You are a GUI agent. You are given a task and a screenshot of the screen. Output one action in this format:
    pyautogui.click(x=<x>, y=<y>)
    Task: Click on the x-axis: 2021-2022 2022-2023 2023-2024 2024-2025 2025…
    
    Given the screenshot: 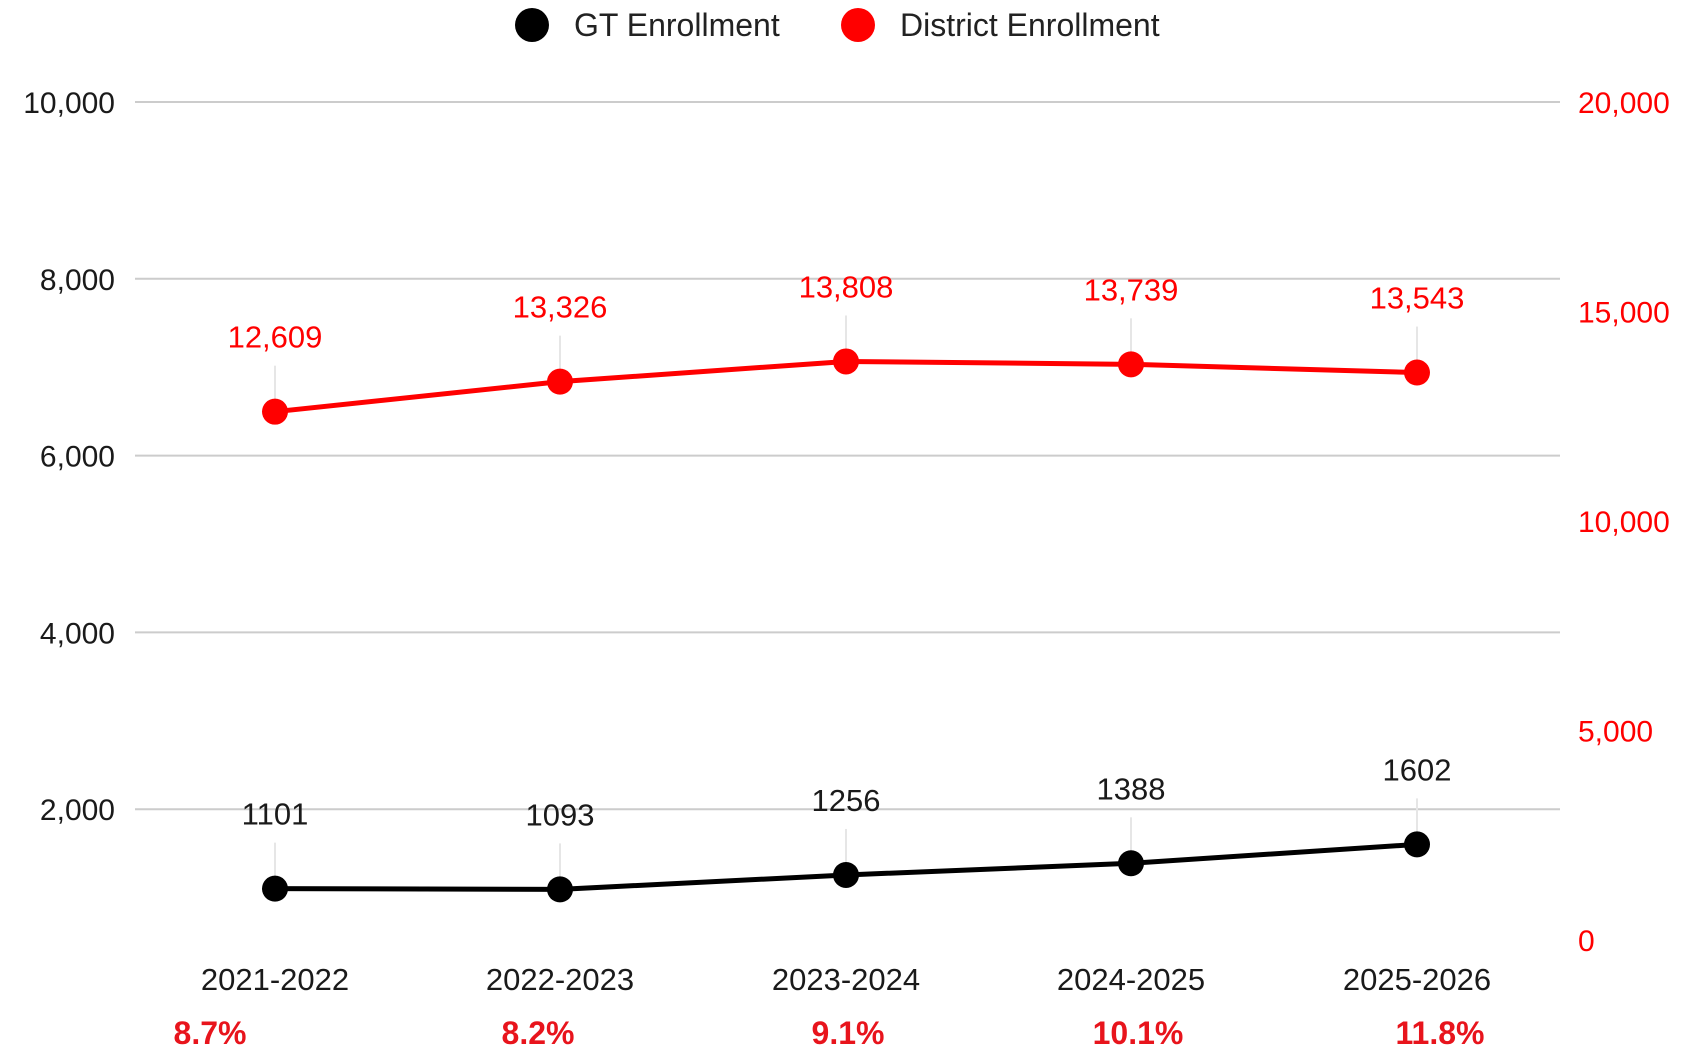 What is the action you would take?
    pyautogui.click(x=846, y=979)
    